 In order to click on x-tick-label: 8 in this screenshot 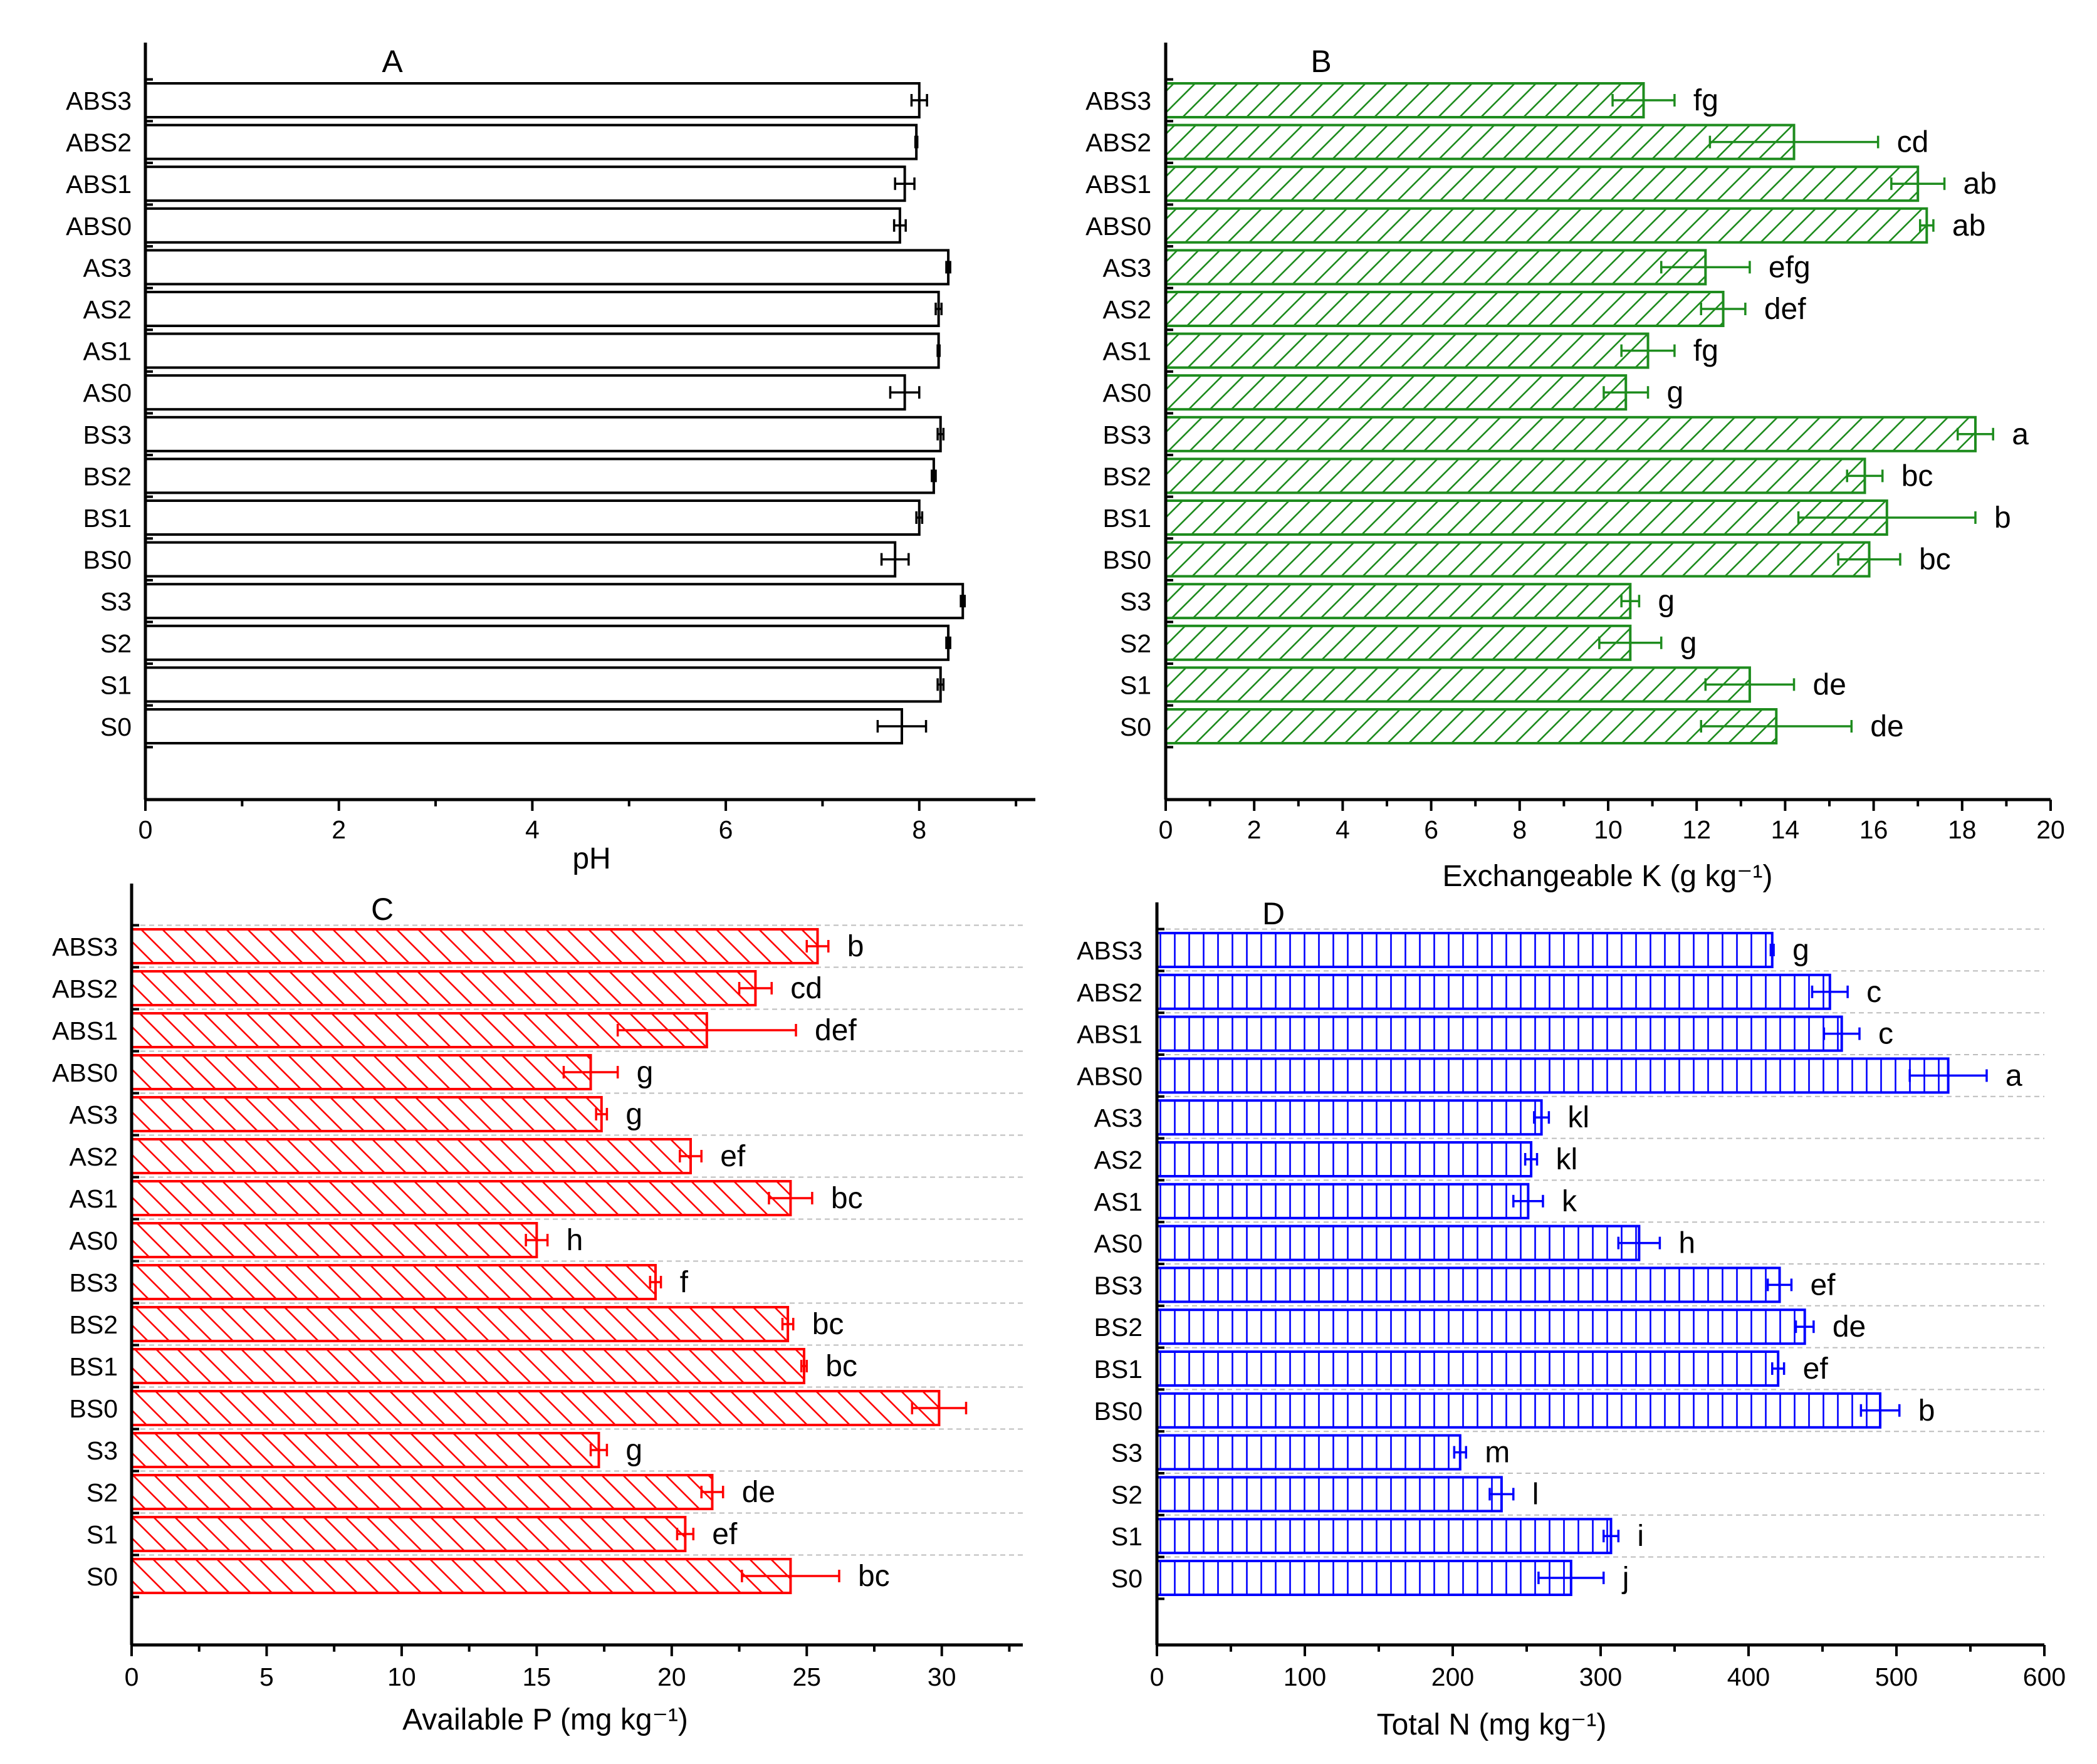, I will do `click(919, 829)`.